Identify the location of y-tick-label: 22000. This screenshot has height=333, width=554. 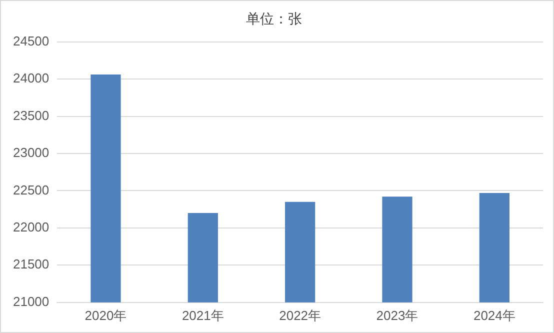
(31, 227).